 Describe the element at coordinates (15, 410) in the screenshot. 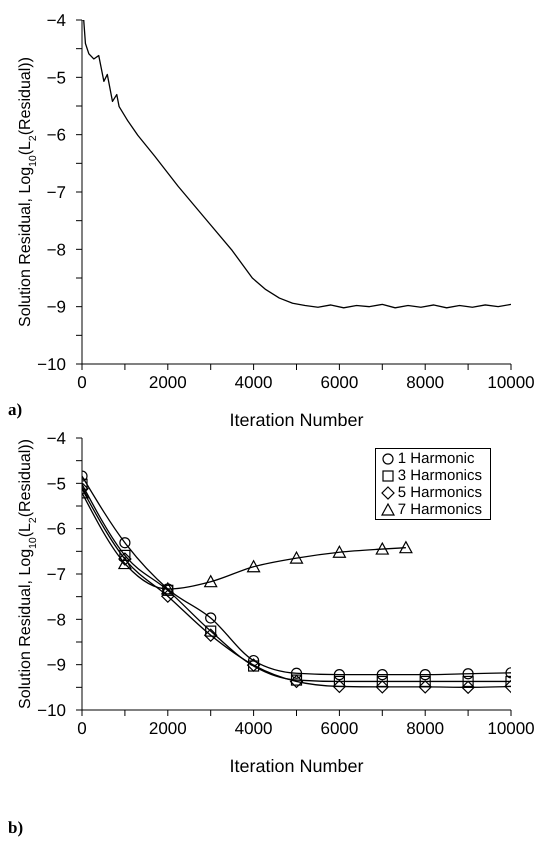

I see `text: a)` at that location.